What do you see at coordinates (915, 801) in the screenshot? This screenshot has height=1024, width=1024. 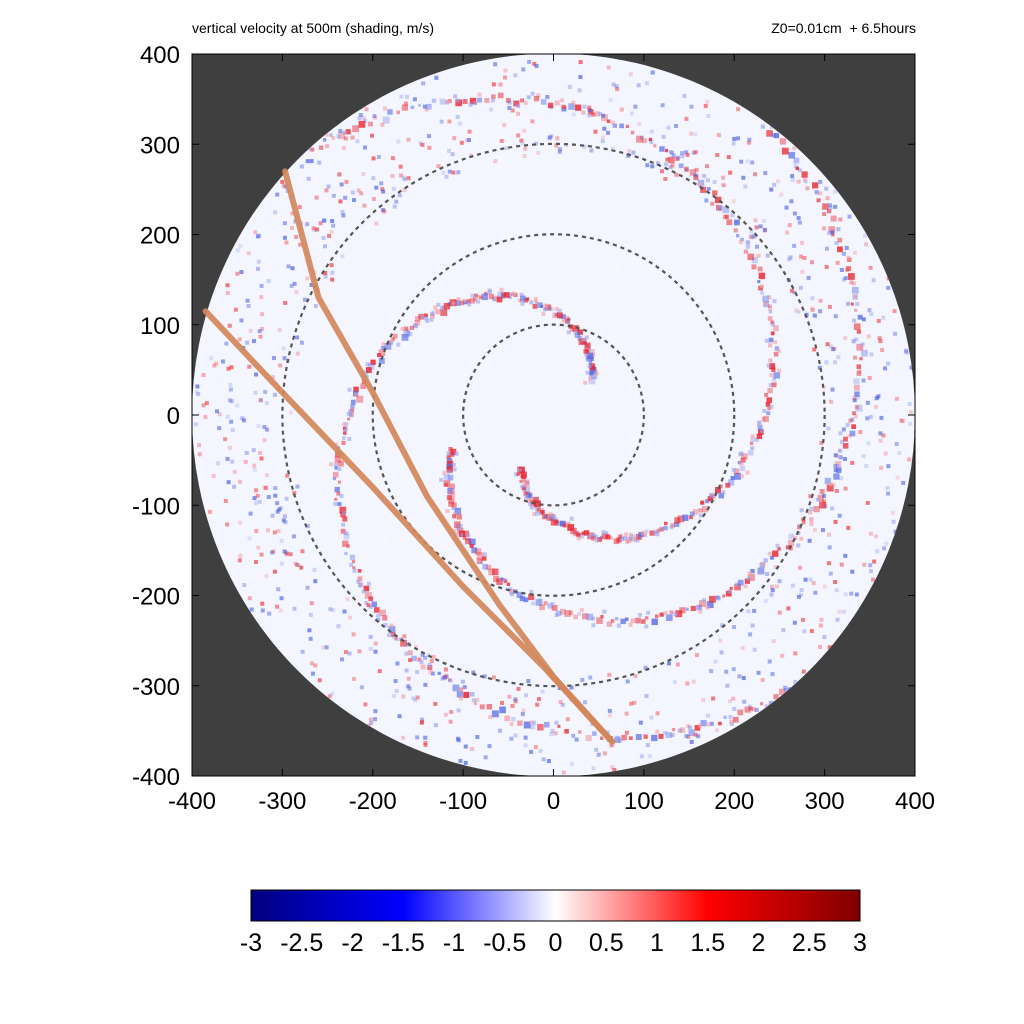 I see `x-tick-label: 400` at bounding box center [915, 801].